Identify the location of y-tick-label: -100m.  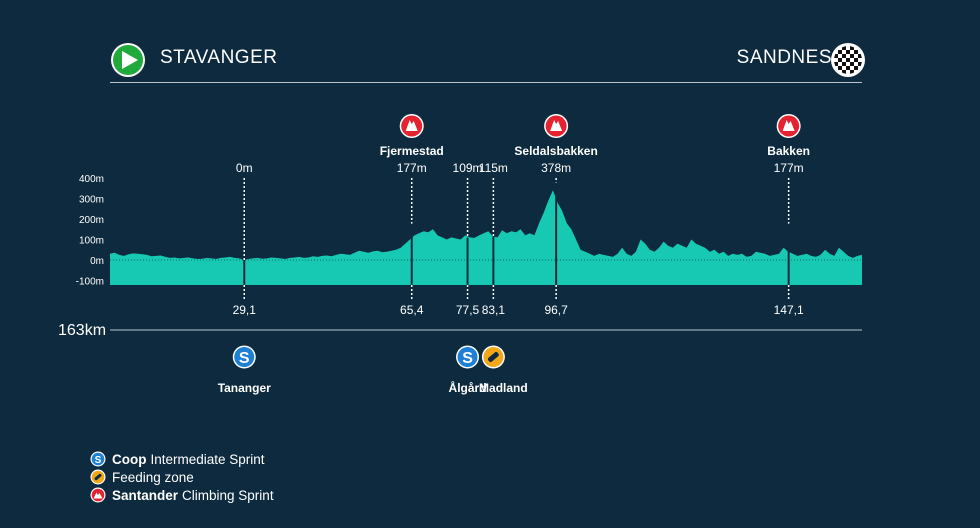
(90, 282).